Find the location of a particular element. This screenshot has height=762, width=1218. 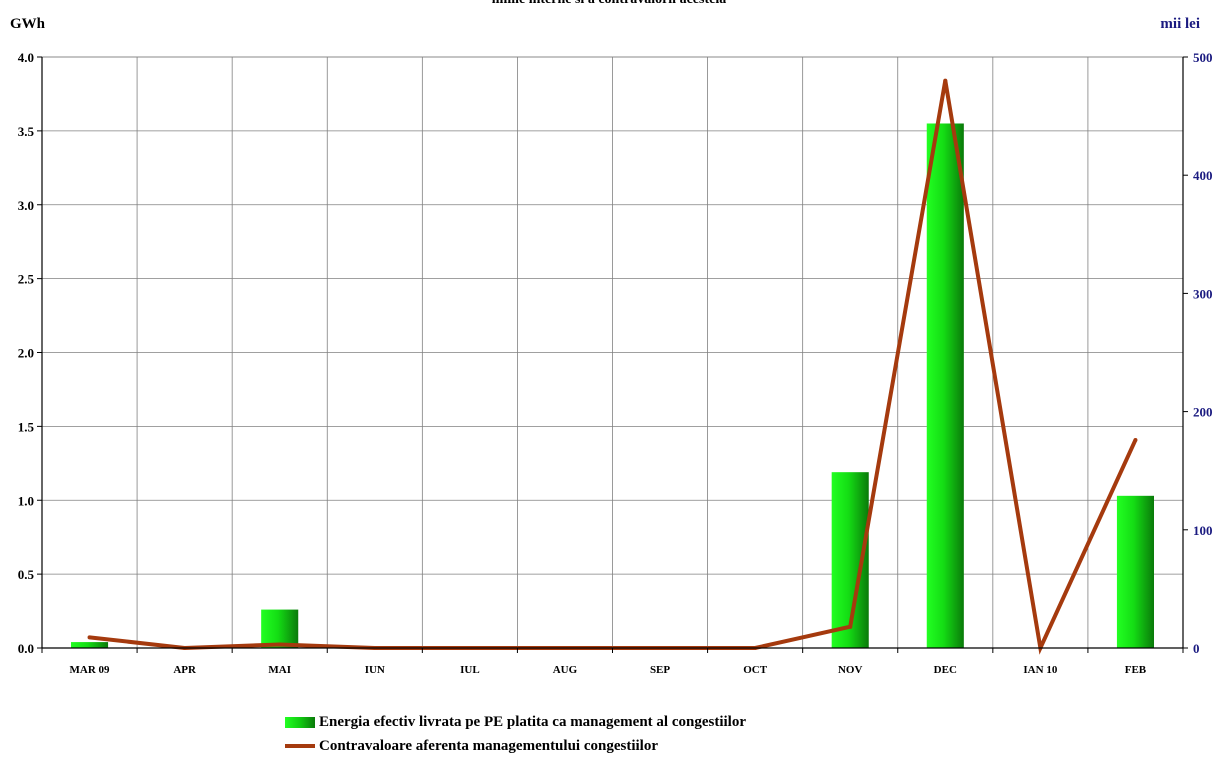

left-tick-label: 2.5 is located at coordinates (26, 279).